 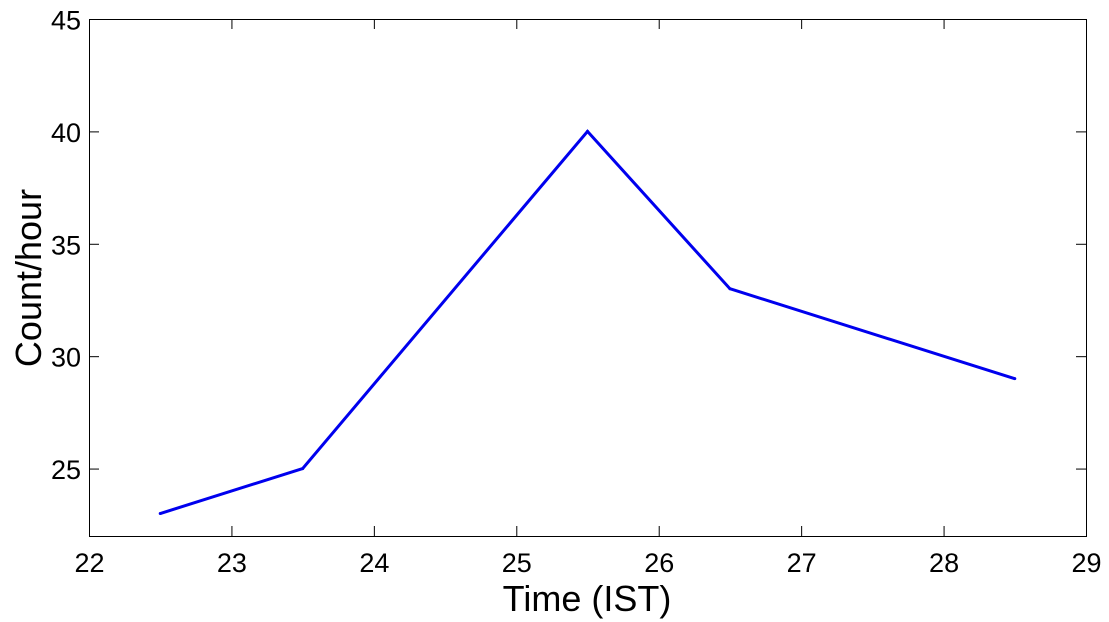 I want to click on x-tick-label-5: 27, so click(x=802, y=563).